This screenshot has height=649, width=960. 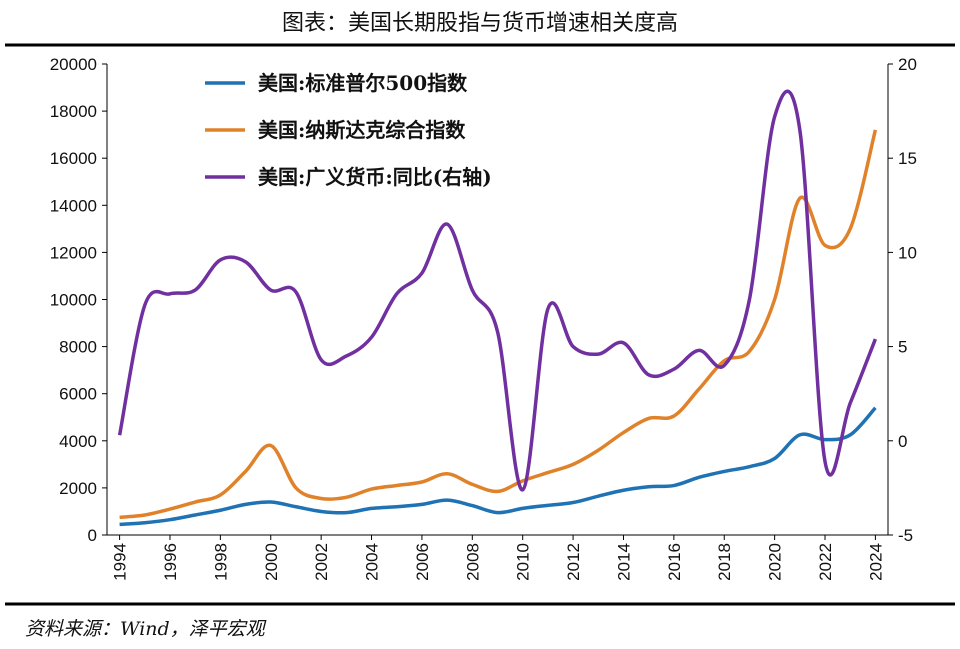 I want to click on chart-title: 图表：美国长期股指与货币增速相关度高, so click(x=480, y=23).